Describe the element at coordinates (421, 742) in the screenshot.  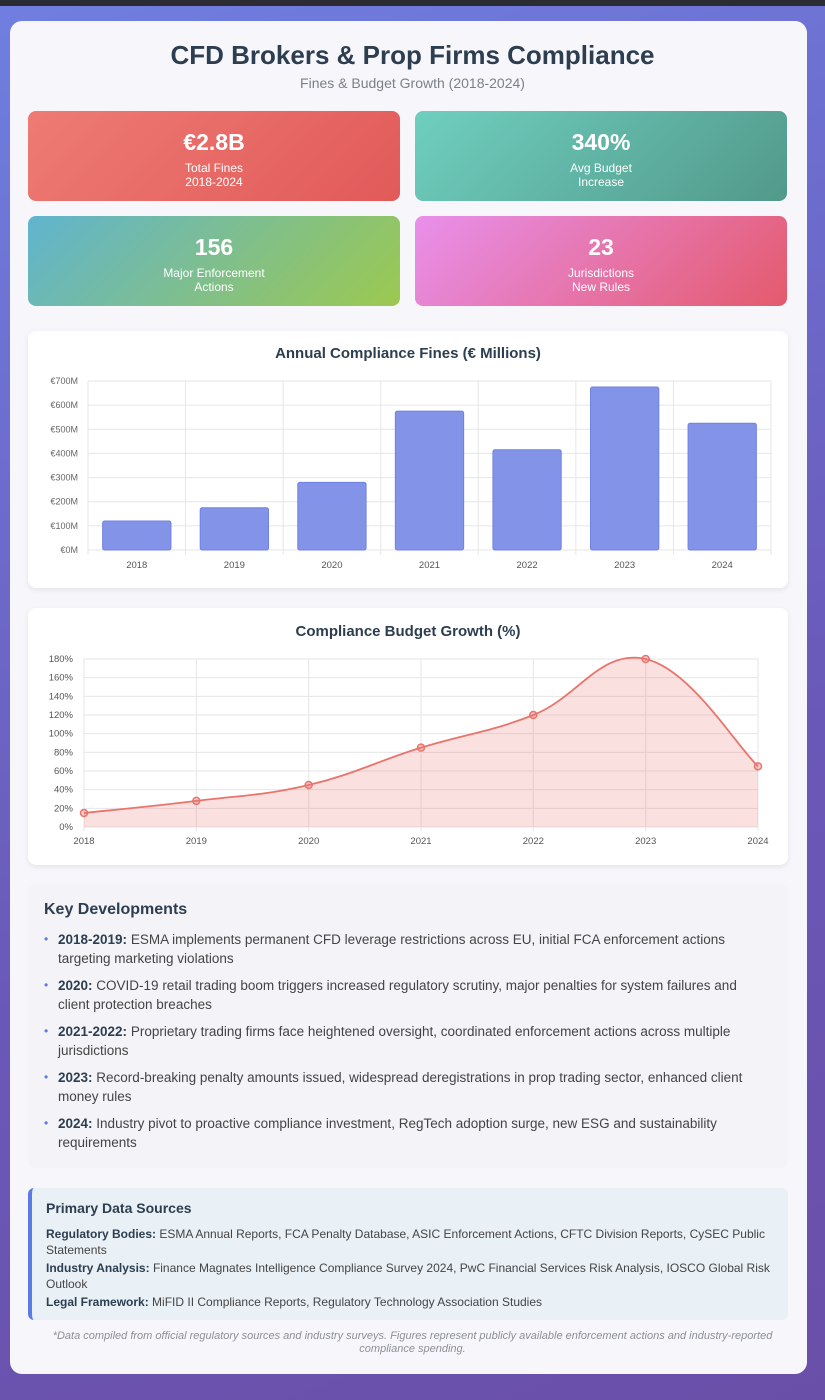
I see `area-fill` at that location.